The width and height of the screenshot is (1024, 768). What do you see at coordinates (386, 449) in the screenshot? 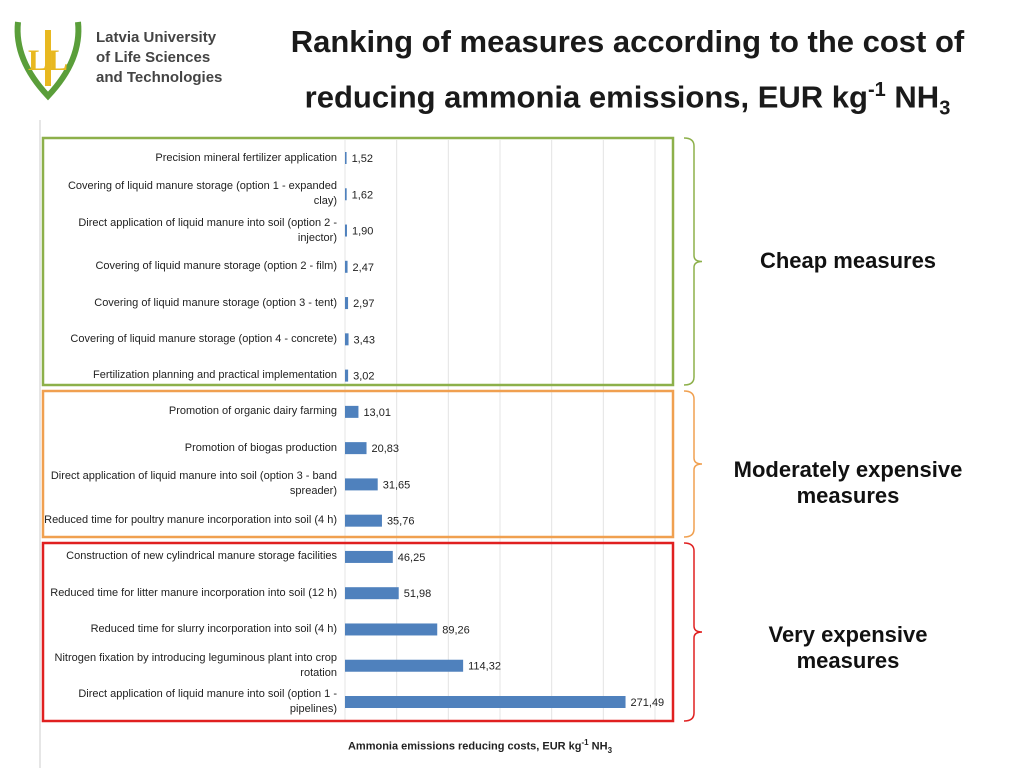
I see `value-label: 20,83` at bounding box center [386, 449].